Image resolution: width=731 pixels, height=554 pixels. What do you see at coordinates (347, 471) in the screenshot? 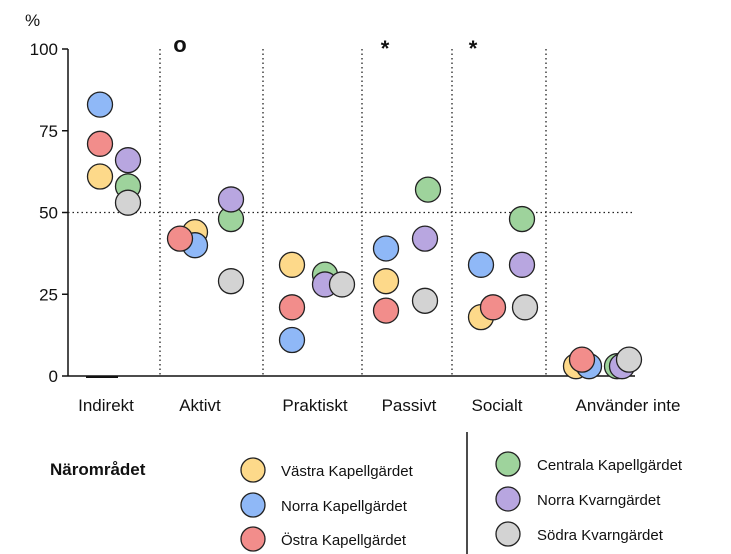
I see `legend-label: Västra Kapellgärdet` at bounding box center [347, 471].